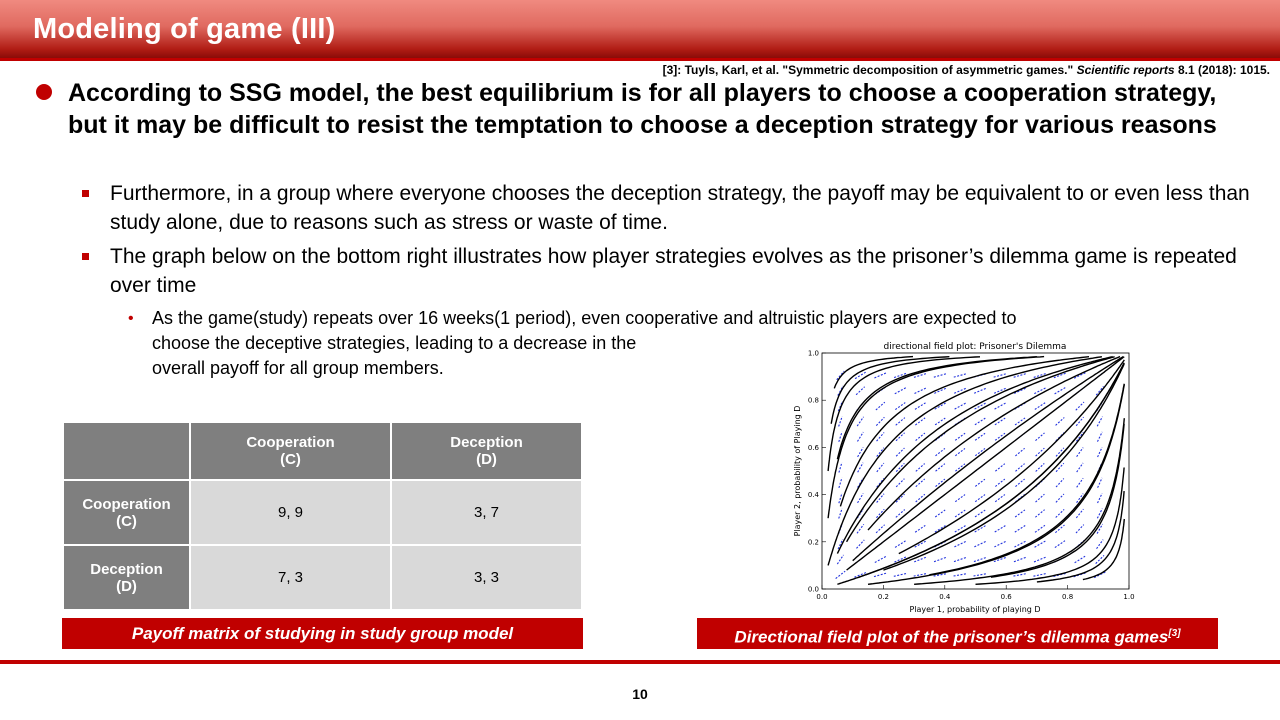 This screenshot has width=1280, height=720. Describe the element at coordinates (813, 401) in the screenshot. I see `y-tick-label: 0.8` at that location.